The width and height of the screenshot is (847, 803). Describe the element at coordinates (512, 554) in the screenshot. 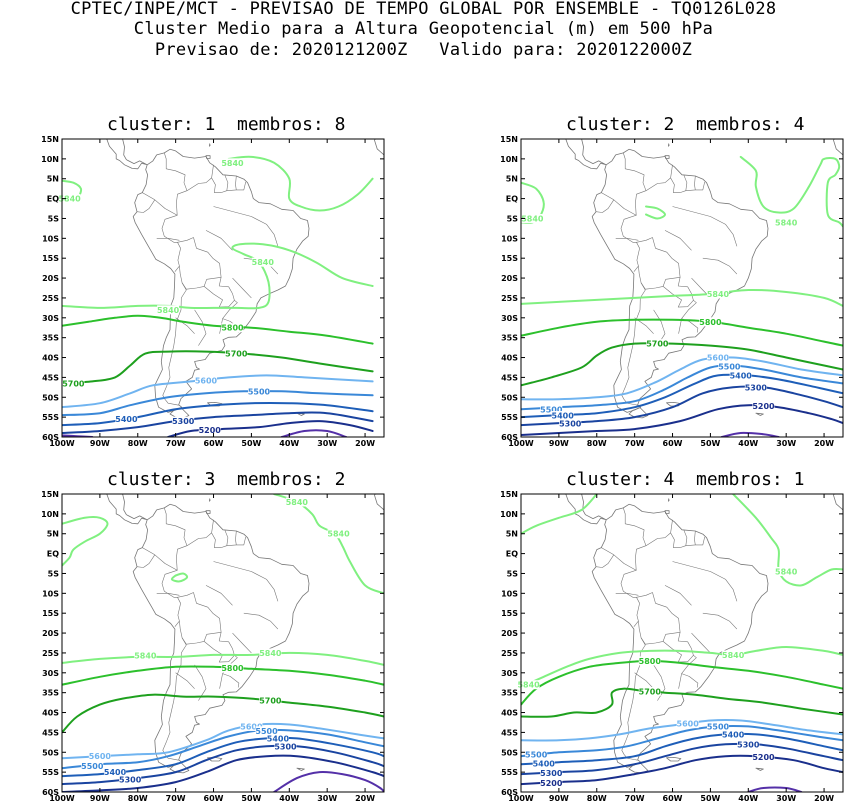

I see `lat-label: EQ` at that location.